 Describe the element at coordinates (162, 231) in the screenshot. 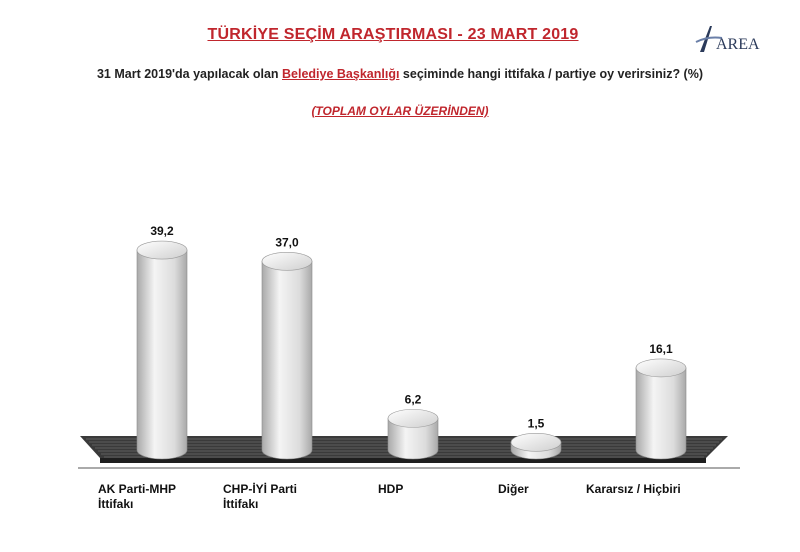

I see `data-label: 39,2` at that location.